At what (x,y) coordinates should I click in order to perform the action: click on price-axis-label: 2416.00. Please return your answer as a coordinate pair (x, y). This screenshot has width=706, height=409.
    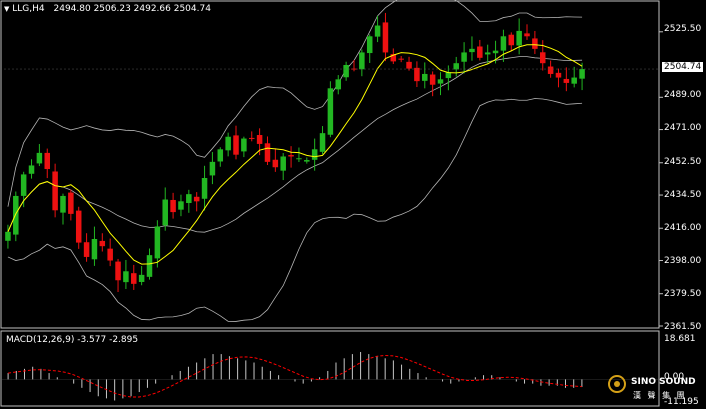
    Looking at the image, I should click on (683, 228).